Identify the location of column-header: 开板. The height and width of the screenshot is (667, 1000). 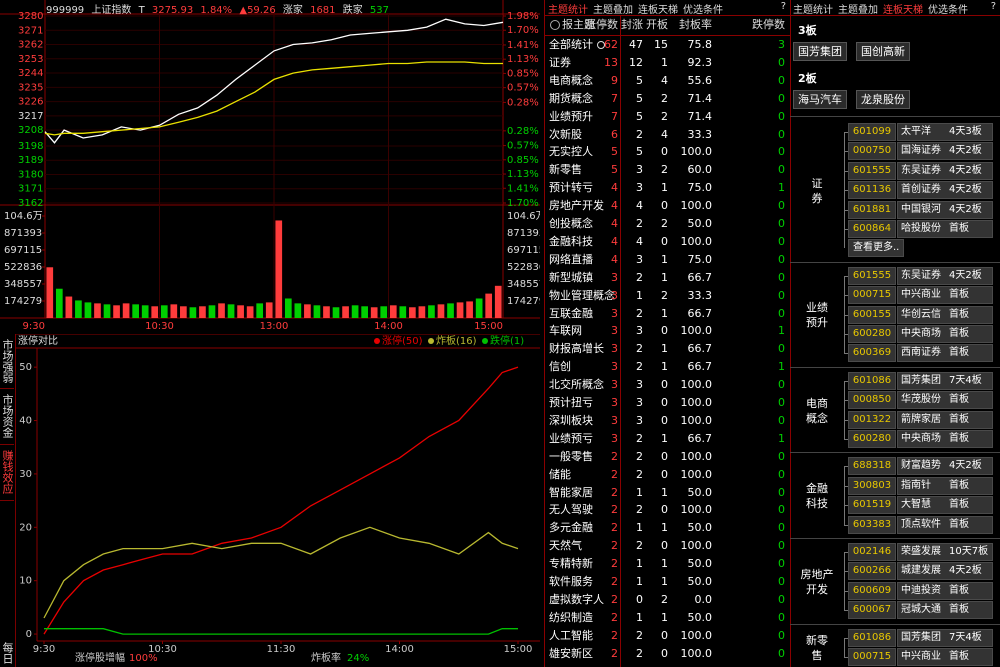
(657, 24).